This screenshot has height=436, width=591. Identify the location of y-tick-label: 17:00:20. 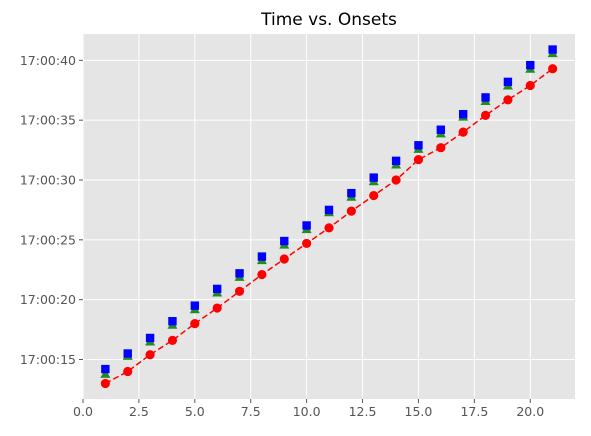
(48, 299).